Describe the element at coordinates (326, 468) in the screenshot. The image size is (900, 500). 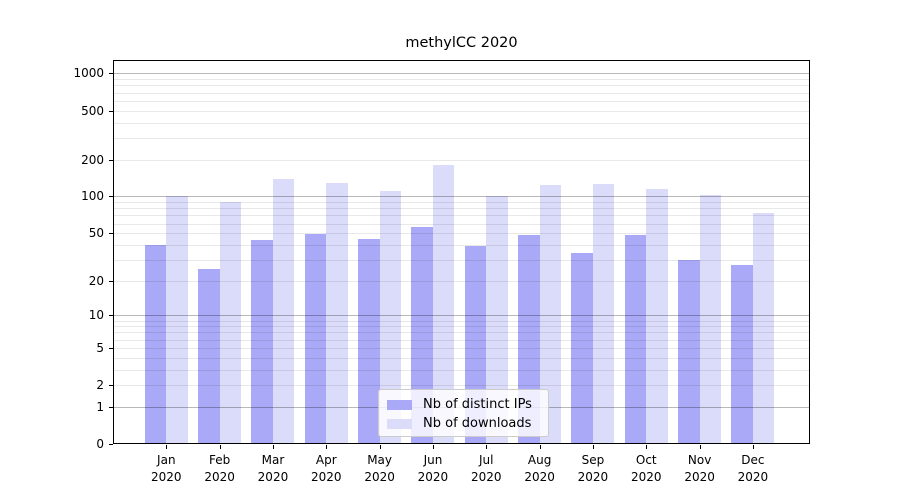
I see `x-tick-label: Apr 2020` at that location.